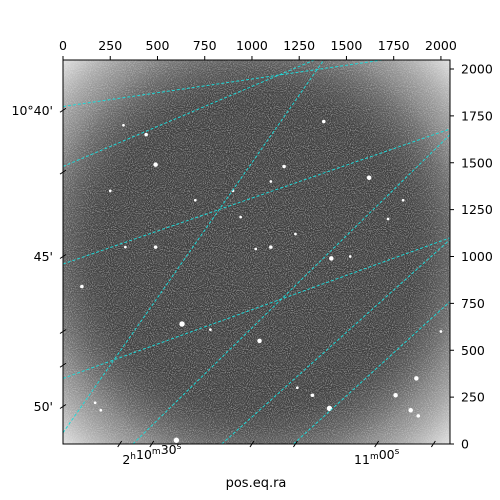  I want to click on x-tick-label: 750, so click(205, 45).